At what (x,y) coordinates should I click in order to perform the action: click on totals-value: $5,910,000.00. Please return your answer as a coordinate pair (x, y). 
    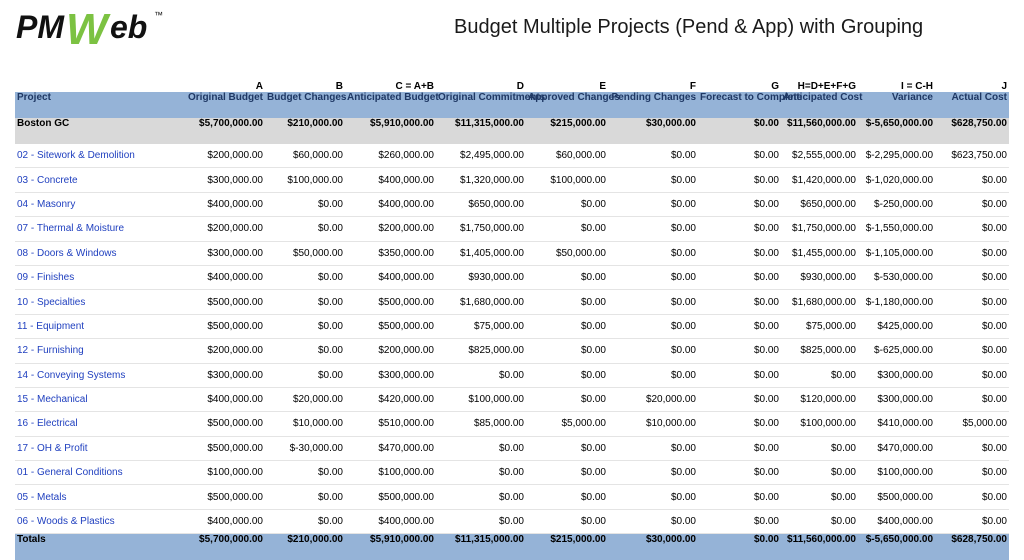
    Looking at the image, I should click on (390, 546).